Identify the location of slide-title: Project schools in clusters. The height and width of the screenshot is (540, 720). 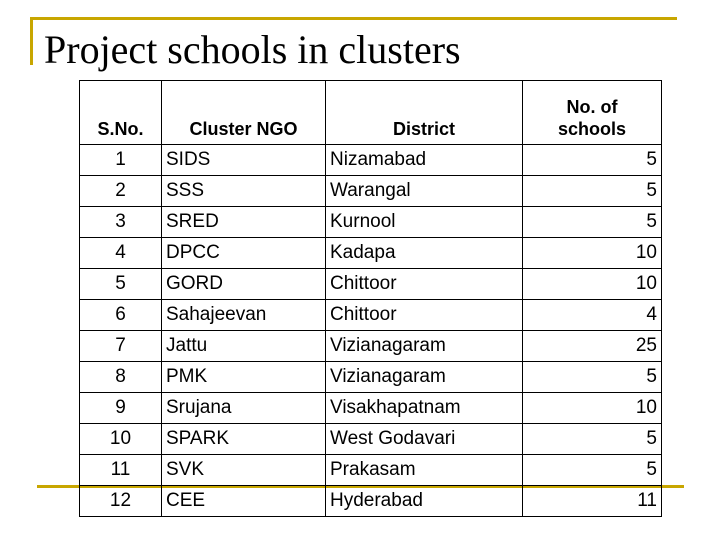
(252, 49).